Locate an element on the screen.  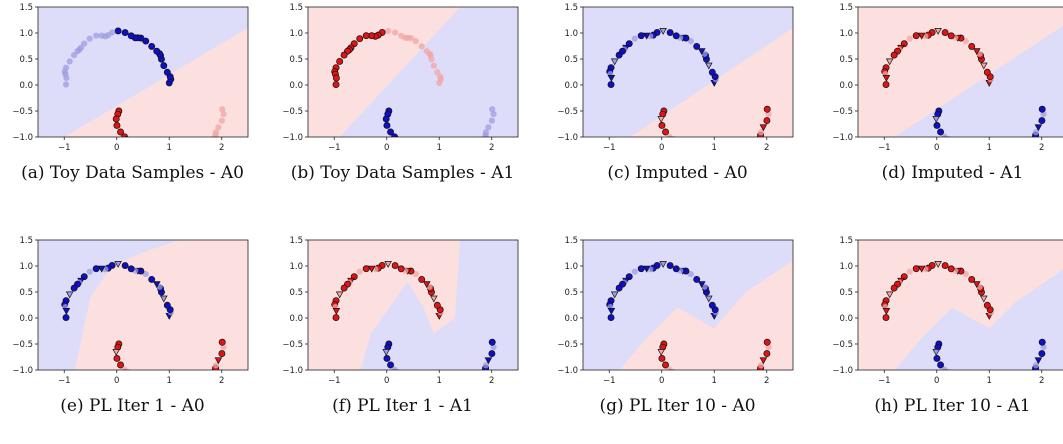
subplot-svg: −1 0 1 2 −1.0 −0.5 0.0 0.5 1.0 1.5 is located at coordinates (675, 316).